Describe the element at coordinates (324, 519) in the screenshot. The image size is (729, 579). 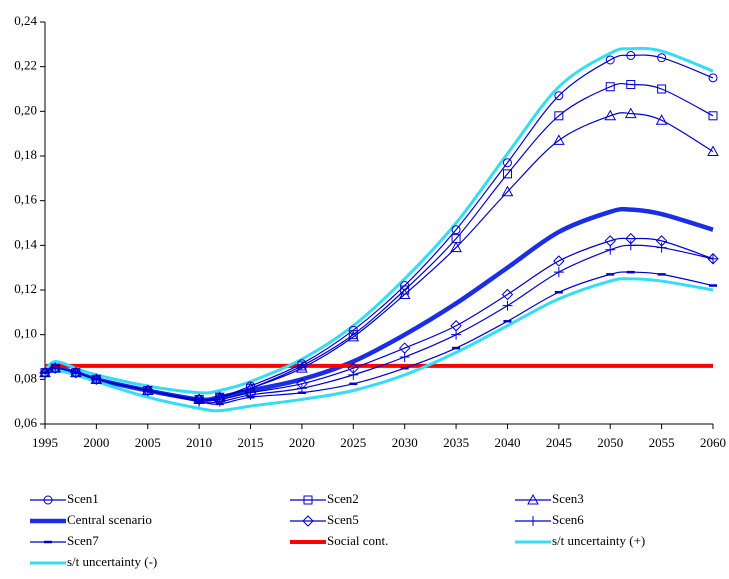
I see `legend-entry: Scen5` at that location.